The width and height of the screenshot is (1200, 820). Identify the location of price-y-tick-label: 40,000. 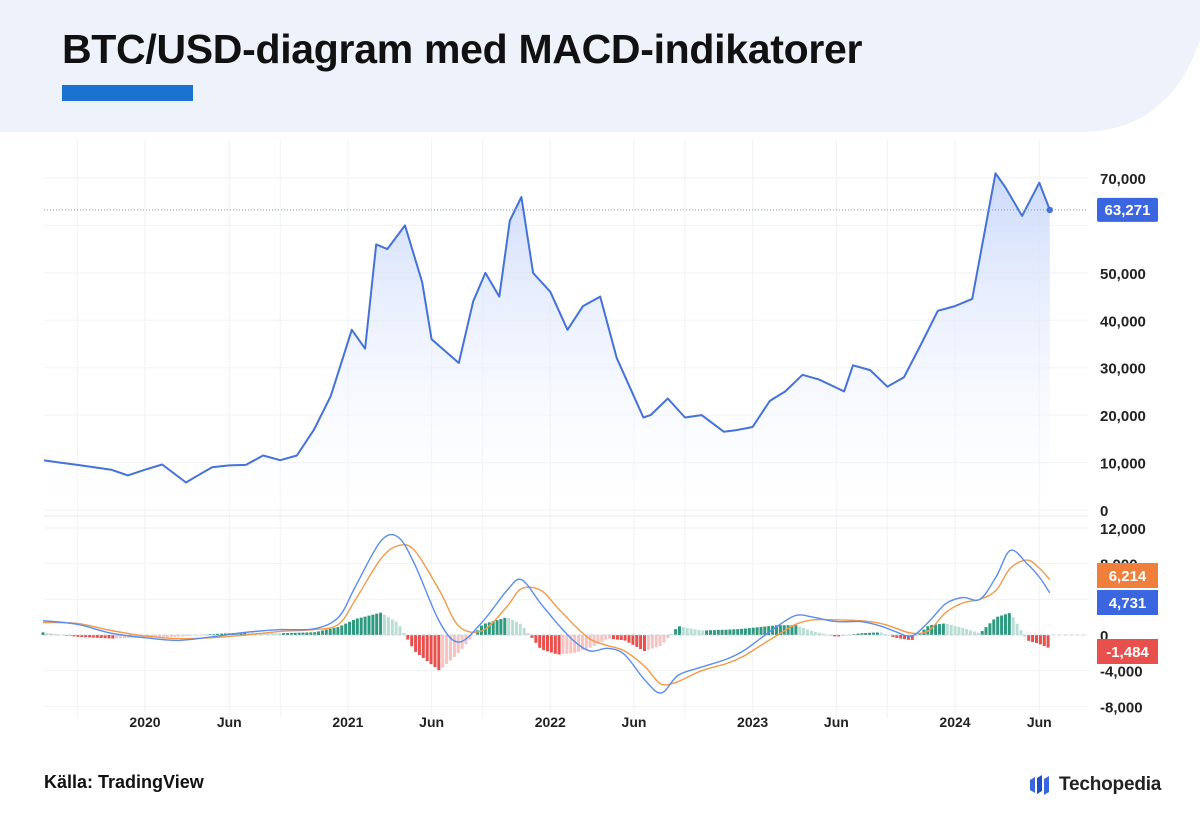
(1123, 321).